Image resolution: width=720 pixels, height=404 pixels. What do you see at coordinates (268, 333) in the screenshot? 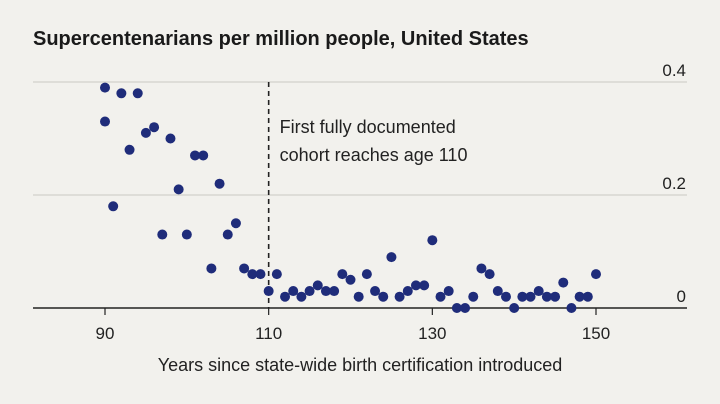
I see `x-tick-label: 110` at bounding box center [268, 333].